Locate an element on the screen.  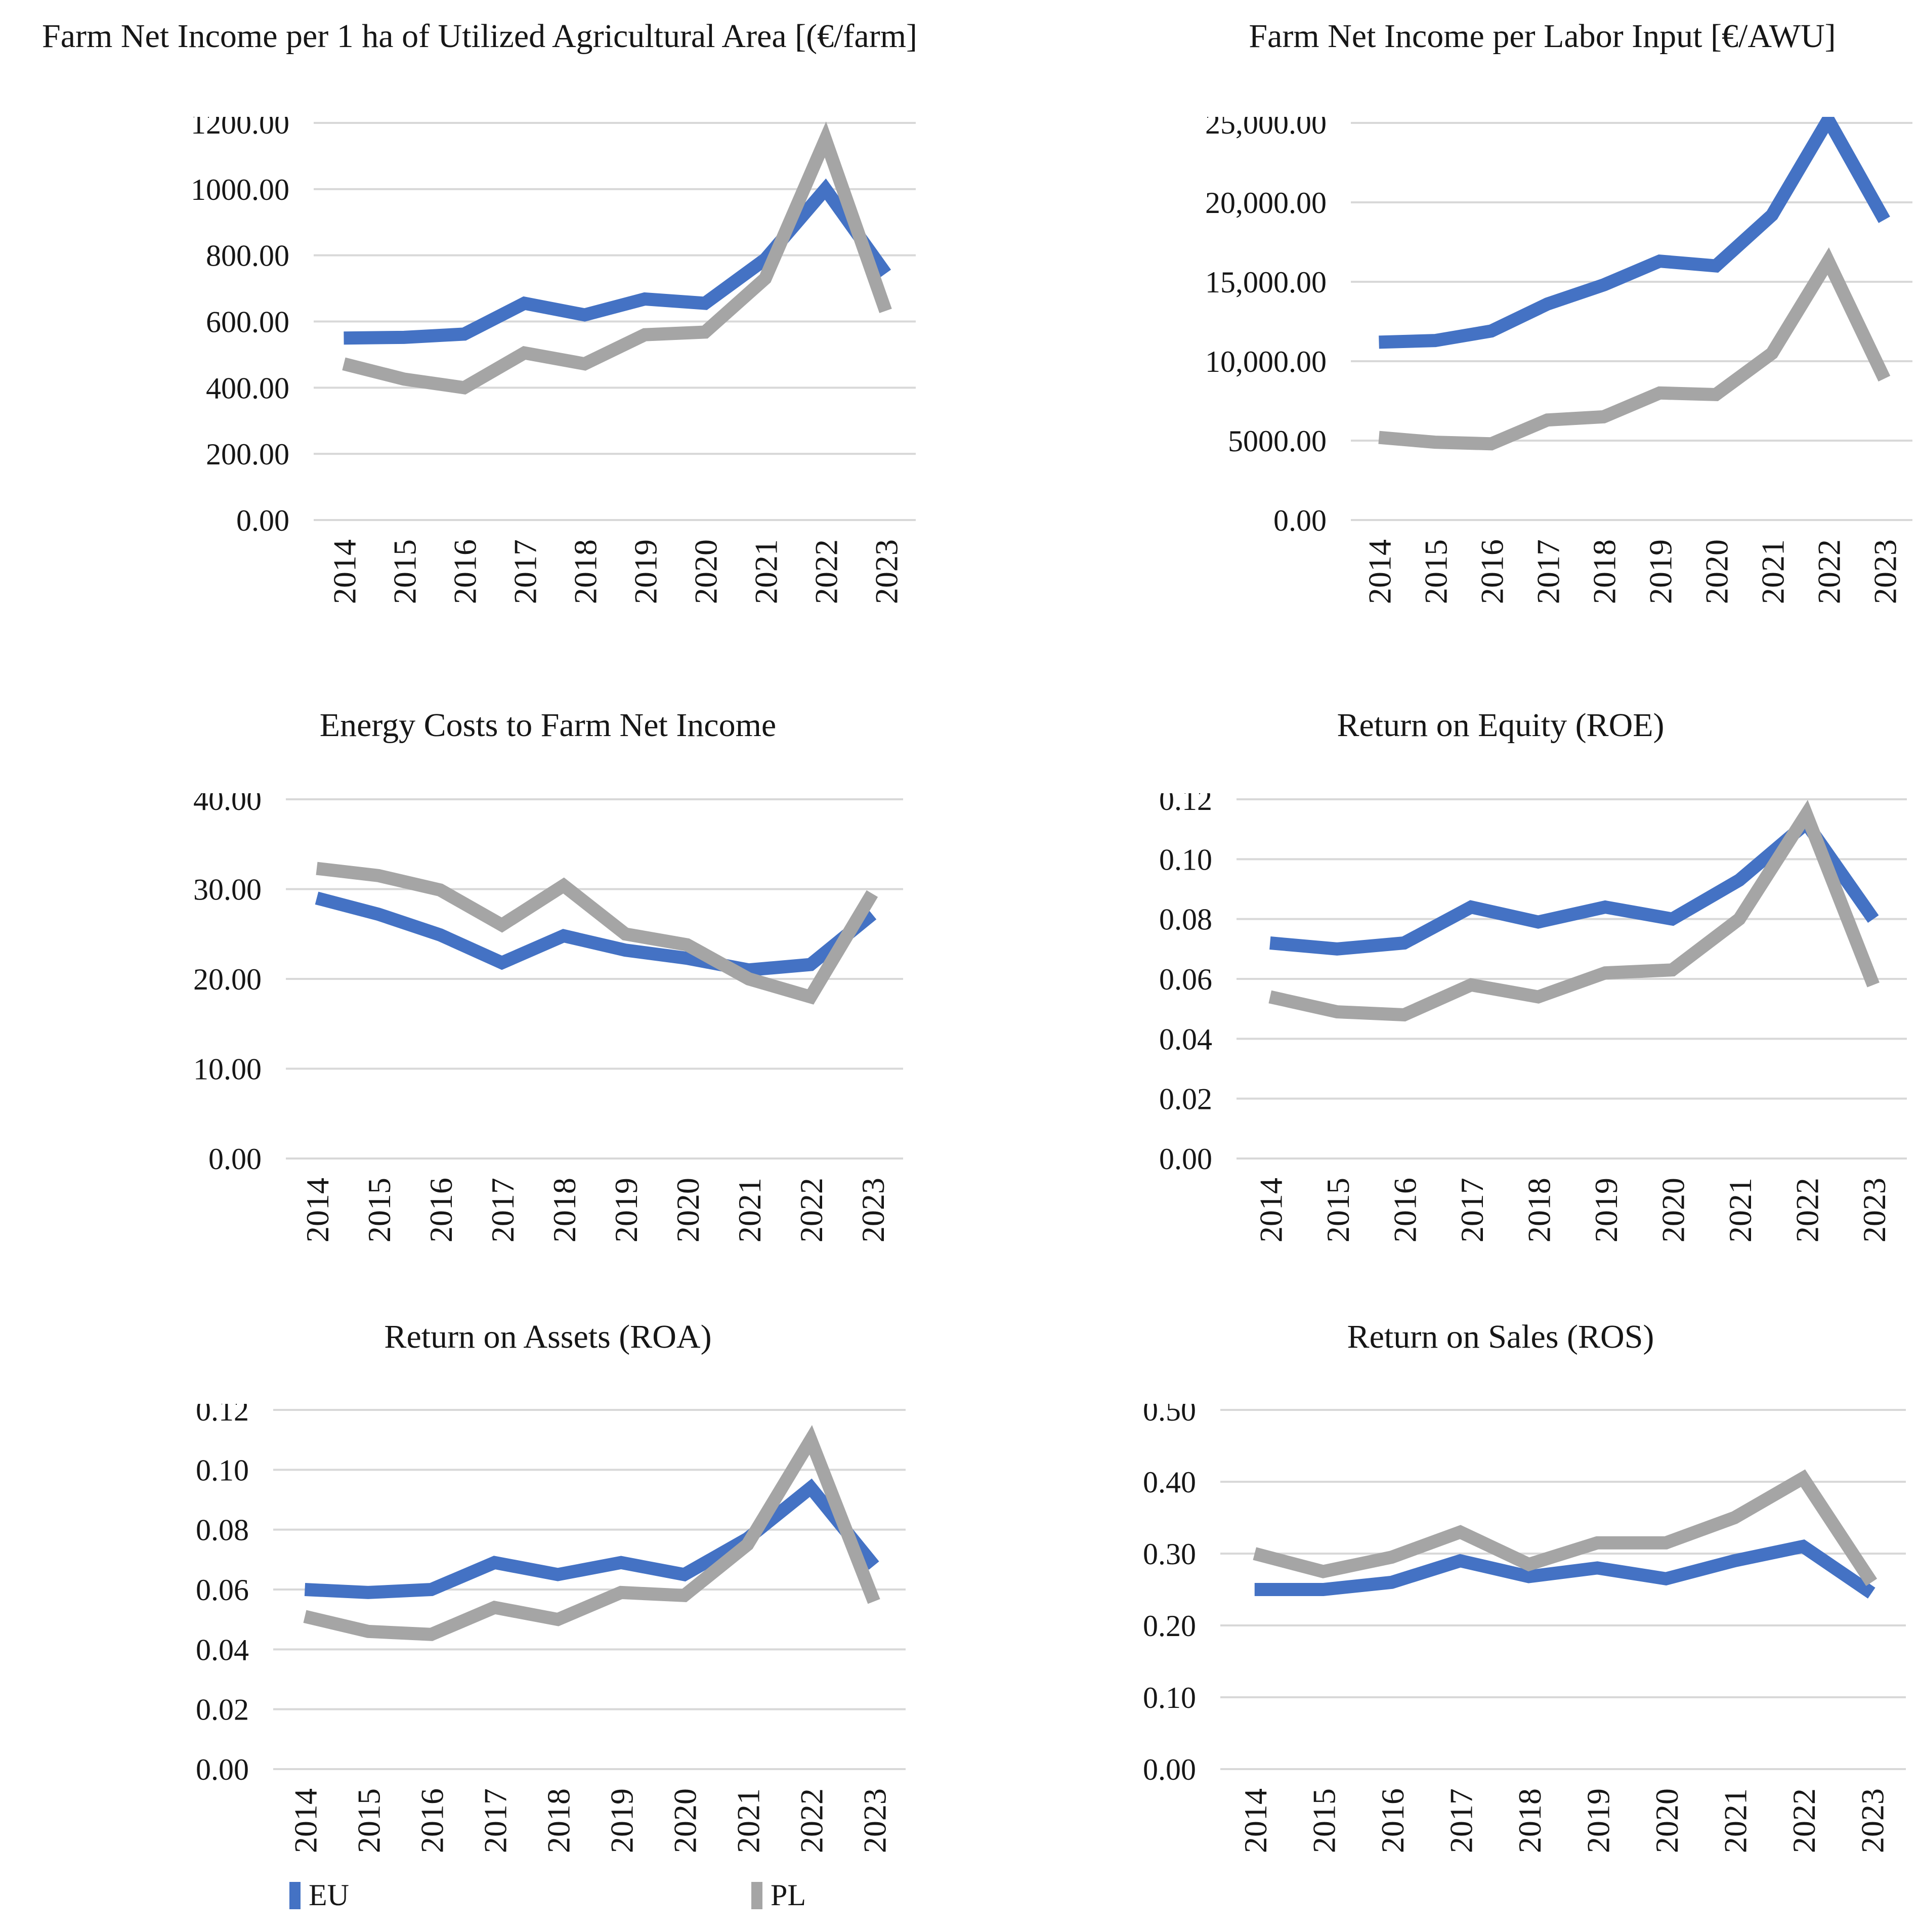
svg-text: 5000.00 is located at coordinates (1277, 441).